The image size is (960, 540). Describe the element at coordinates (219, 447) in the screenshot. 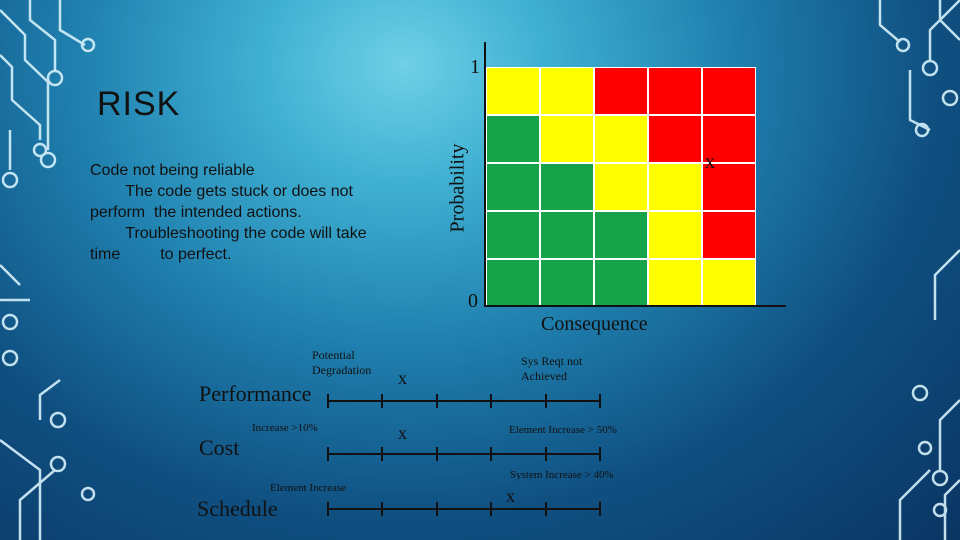

I see `cost-label: Cost` at that location.